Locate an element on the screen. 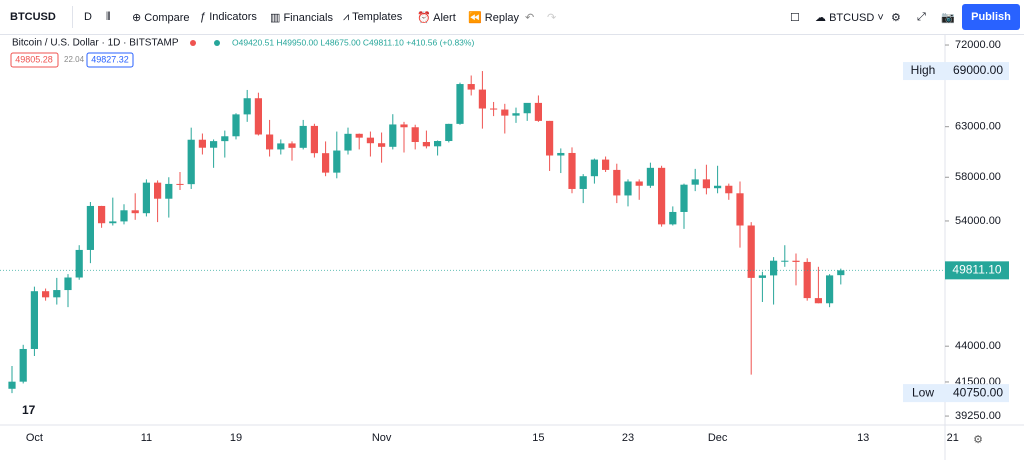  bid: 49805.28 is located at coordinates (34, 59).